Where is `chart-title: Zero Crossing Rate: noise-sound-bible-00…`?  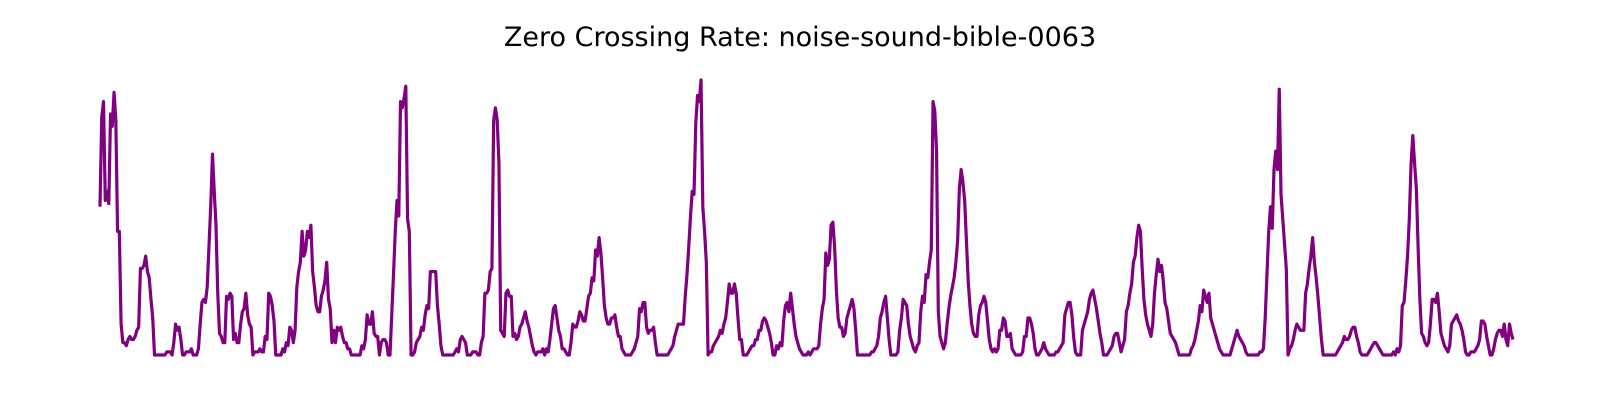 chart-title: Zero Crossing Rate: noise-sound-bible-00… is located at coordinates (800, 37).